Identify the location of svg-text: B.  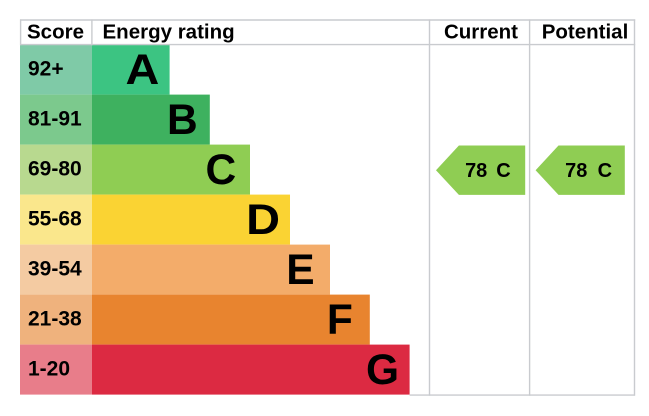
(182, 120).